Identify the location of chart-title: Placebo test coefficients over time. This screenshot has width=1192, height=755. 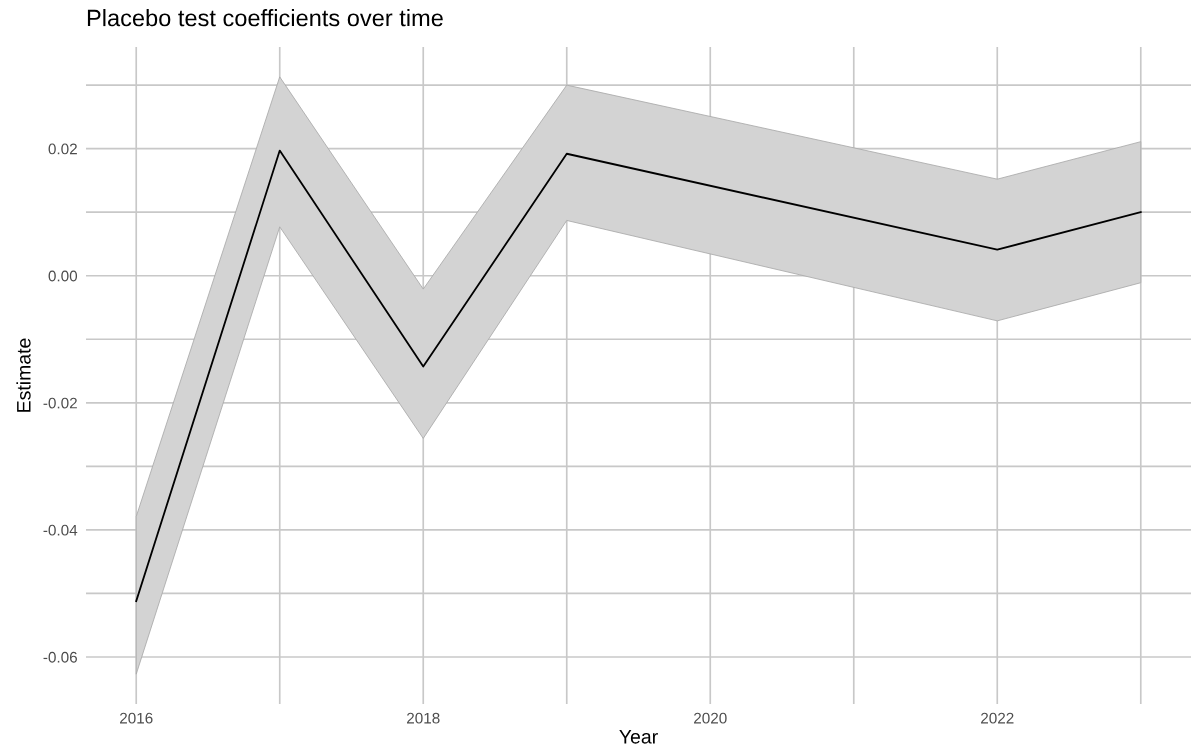
(265, 18).